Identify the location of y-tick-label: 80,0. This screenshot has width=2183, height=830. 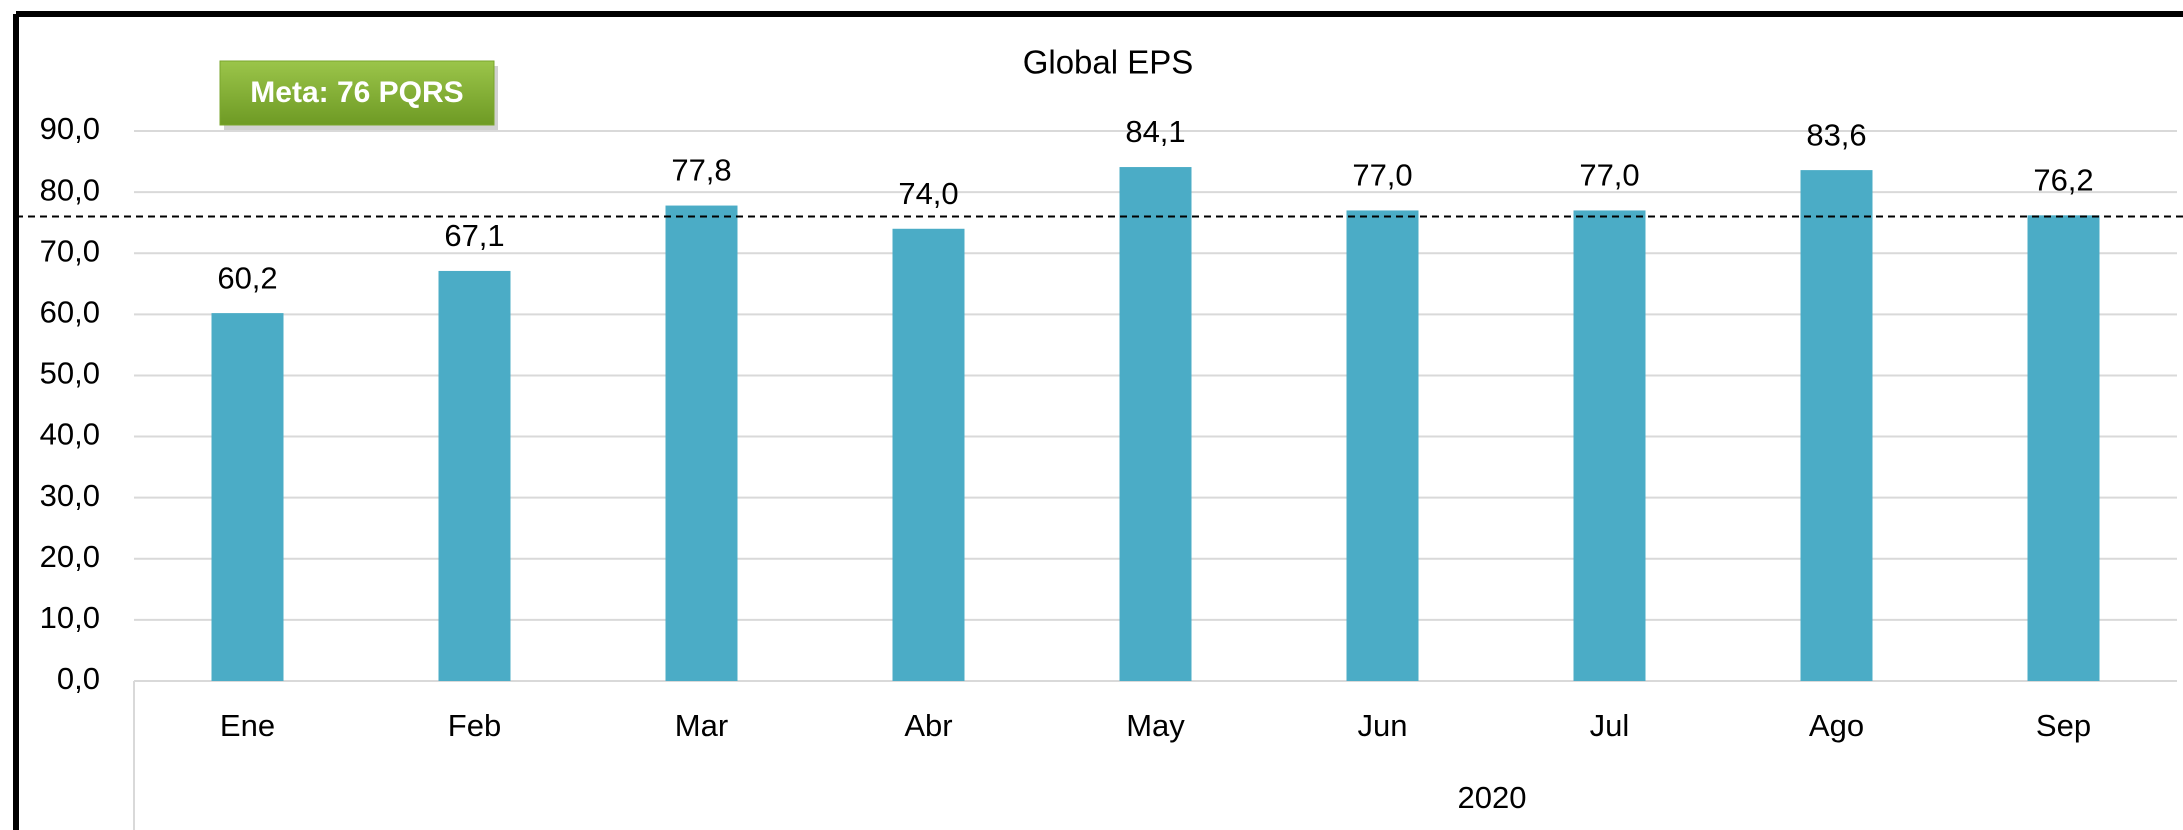
(70, 189).